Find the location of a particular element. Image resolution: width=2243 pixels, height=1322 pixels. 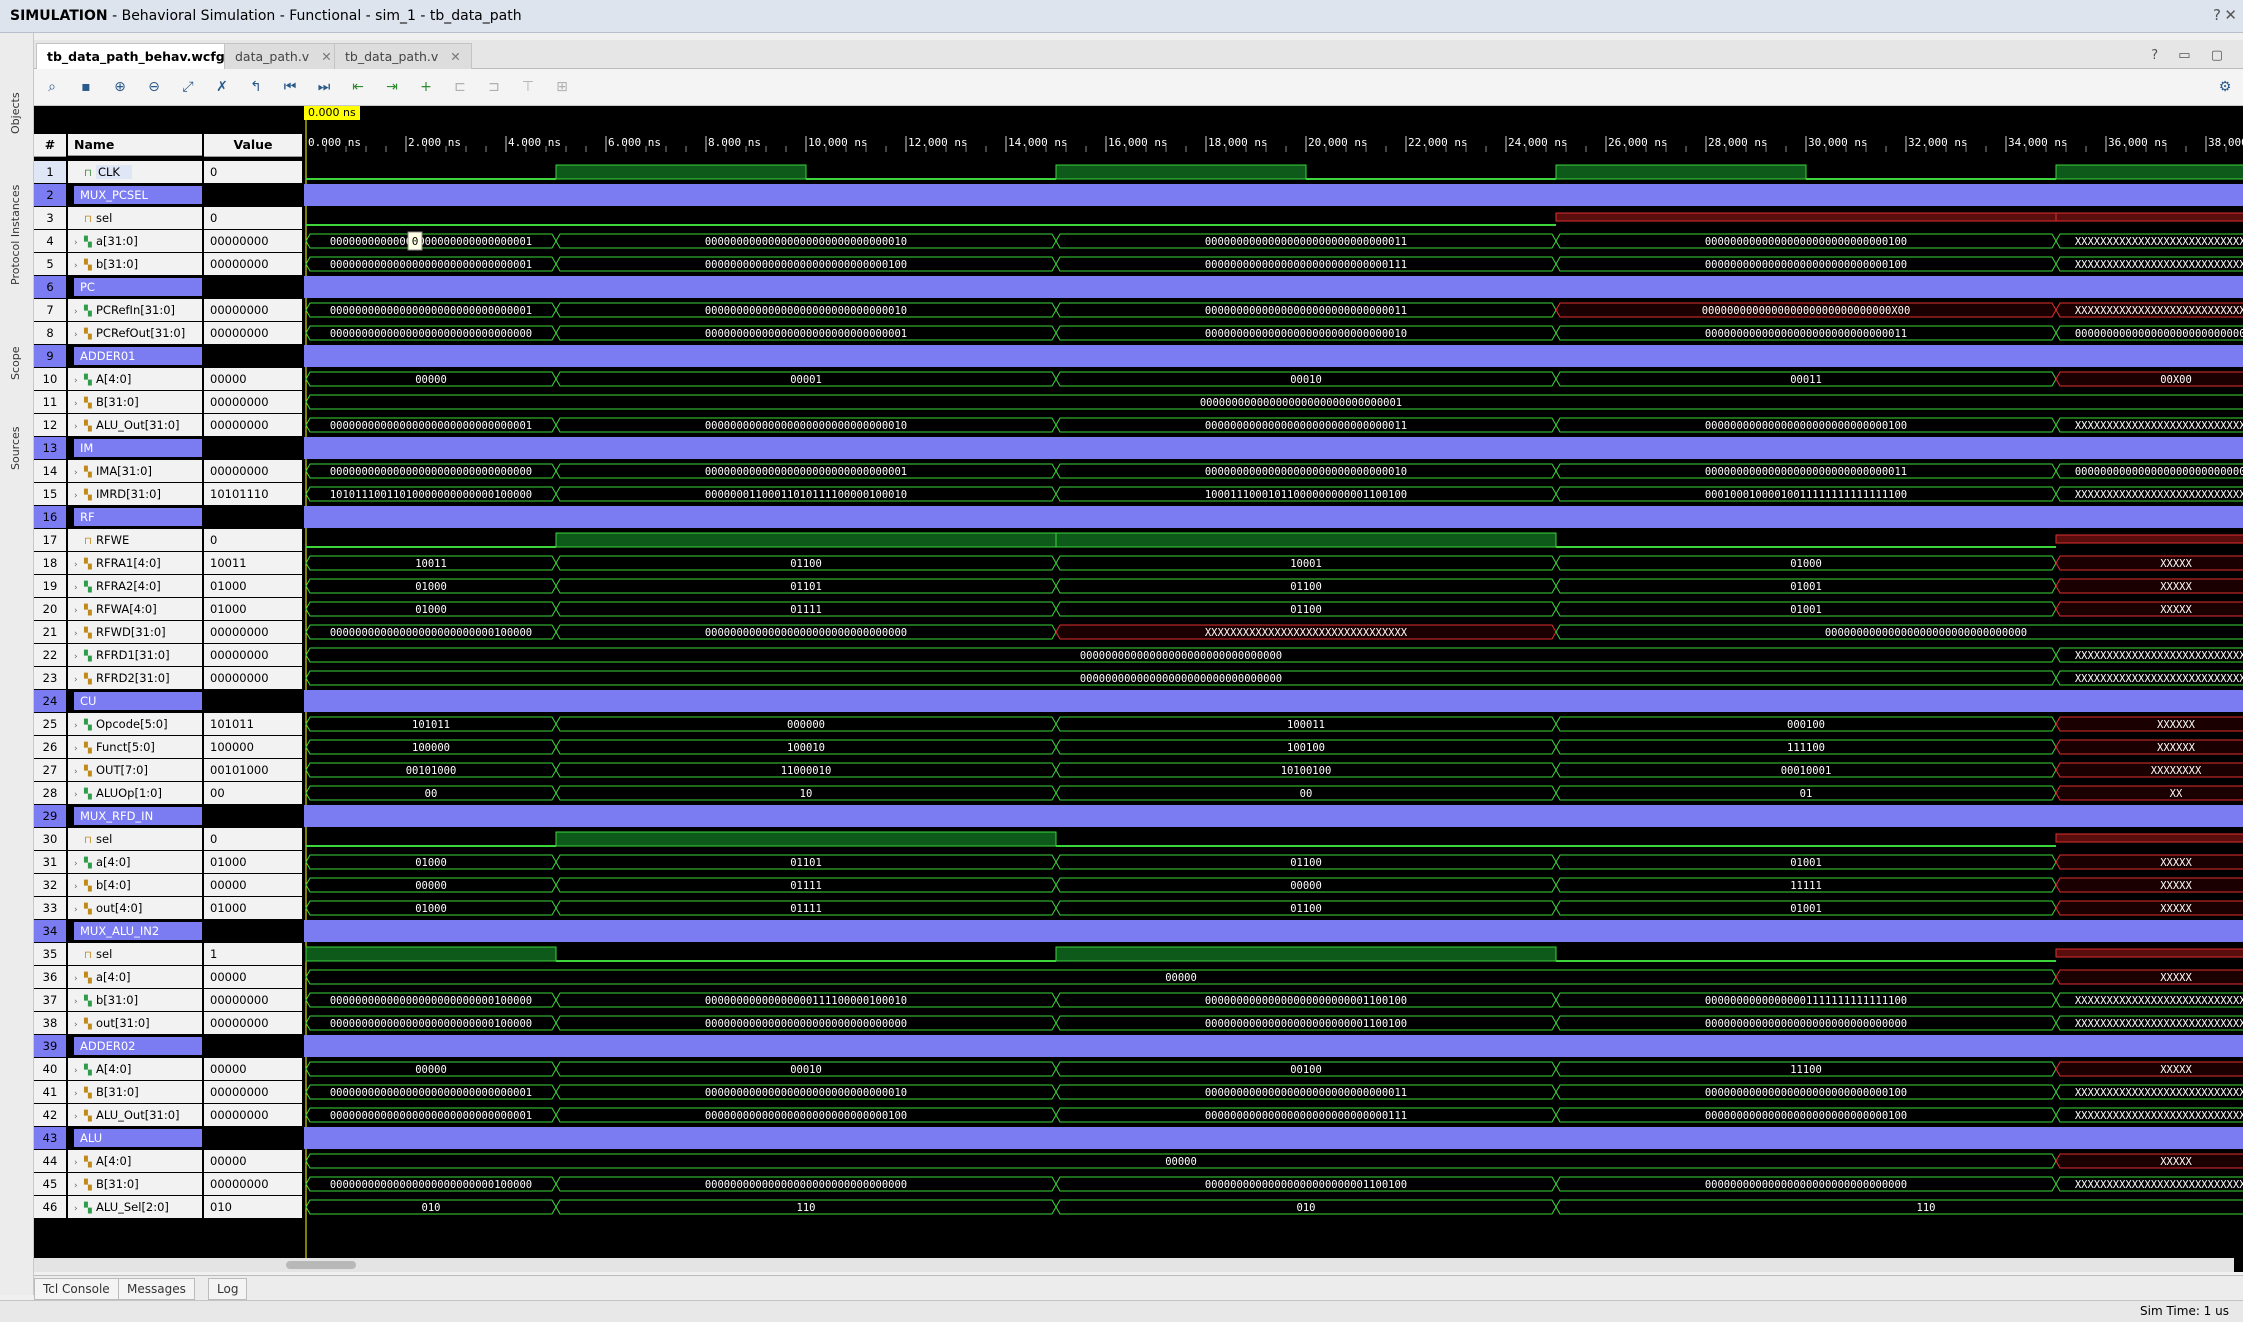

signal-name: › ▚ b[31:0] is located at coordinates (135, 264).